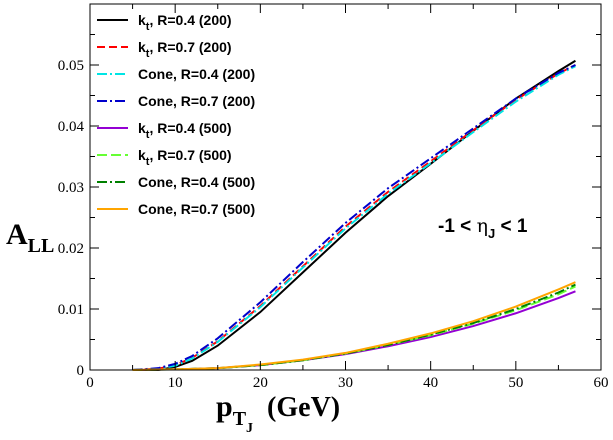  What do you see at coordinates (430, 383) in the screenshot?
I see `x-tick-label: 40` at bounding box center [430, 383].